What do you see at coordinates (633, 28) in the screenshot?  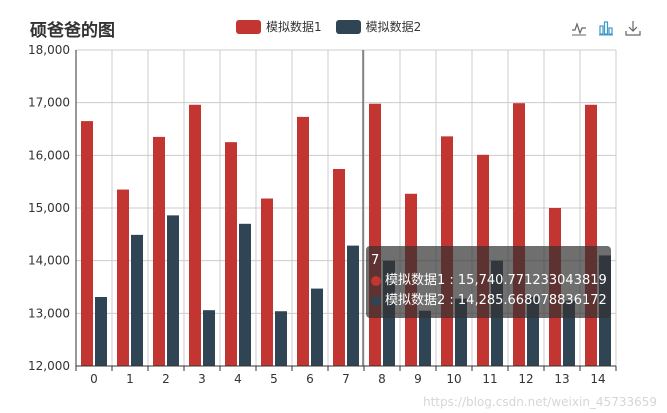 I see `download-icon` at bounding box center [633, 28].